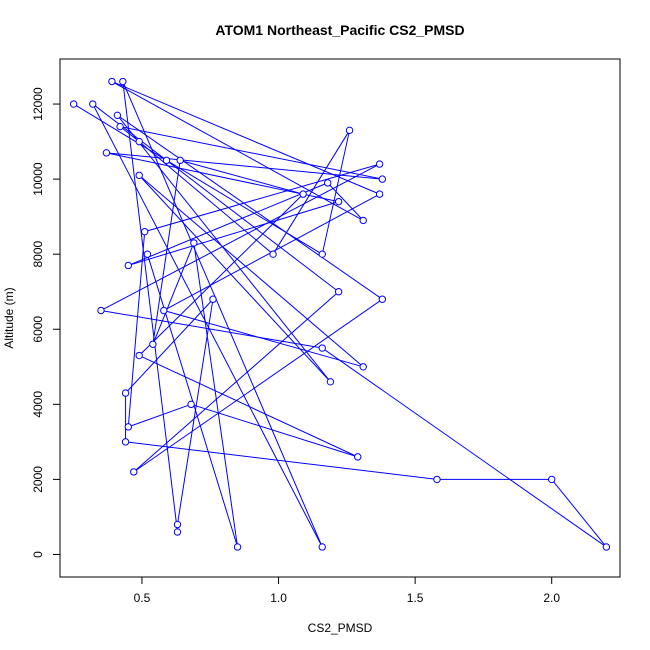 This screenshot has height=650, width=650. Describe the element at coordinates (551, 598) in the screenshot. I see `x-tick-label: 2.0` at that location.